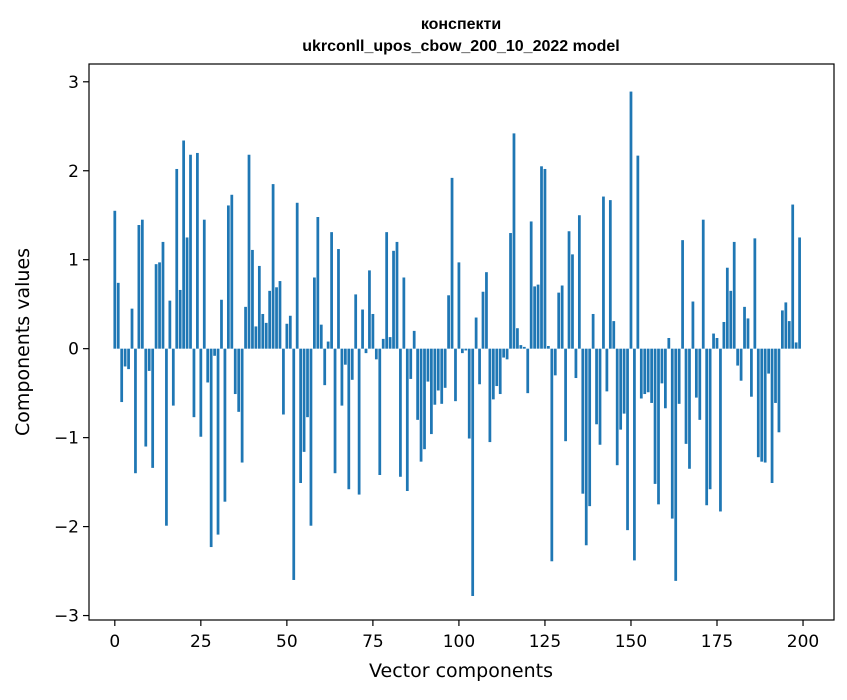  I want to click on x-axis-label: Vector components, so click(461, 671).